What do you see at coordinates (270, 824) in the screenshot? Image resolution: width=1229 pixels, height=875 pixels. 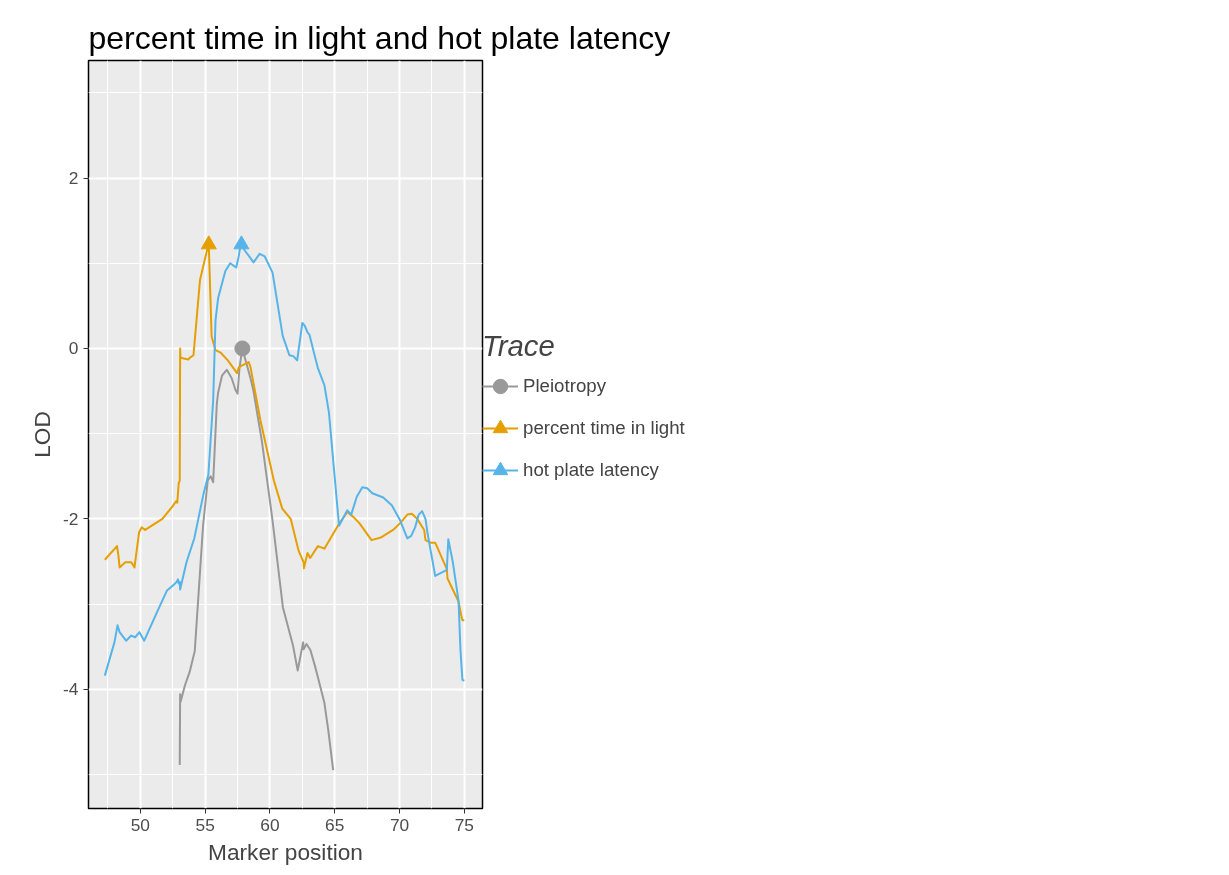 I see `x-tick-label: 60` at bounding box center [270, 824].